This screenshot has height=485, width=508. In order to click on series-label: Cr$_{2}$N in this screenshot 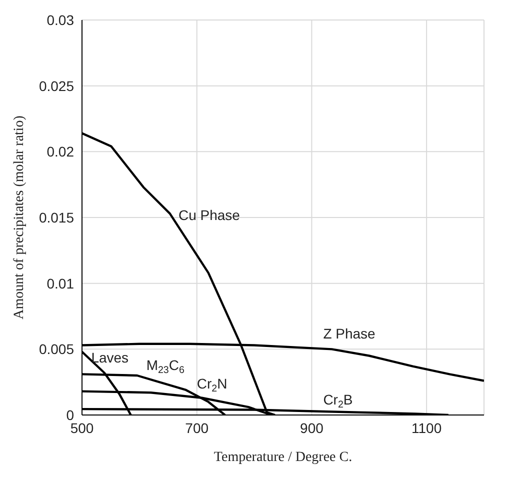, I will do `click(212, 385)`.